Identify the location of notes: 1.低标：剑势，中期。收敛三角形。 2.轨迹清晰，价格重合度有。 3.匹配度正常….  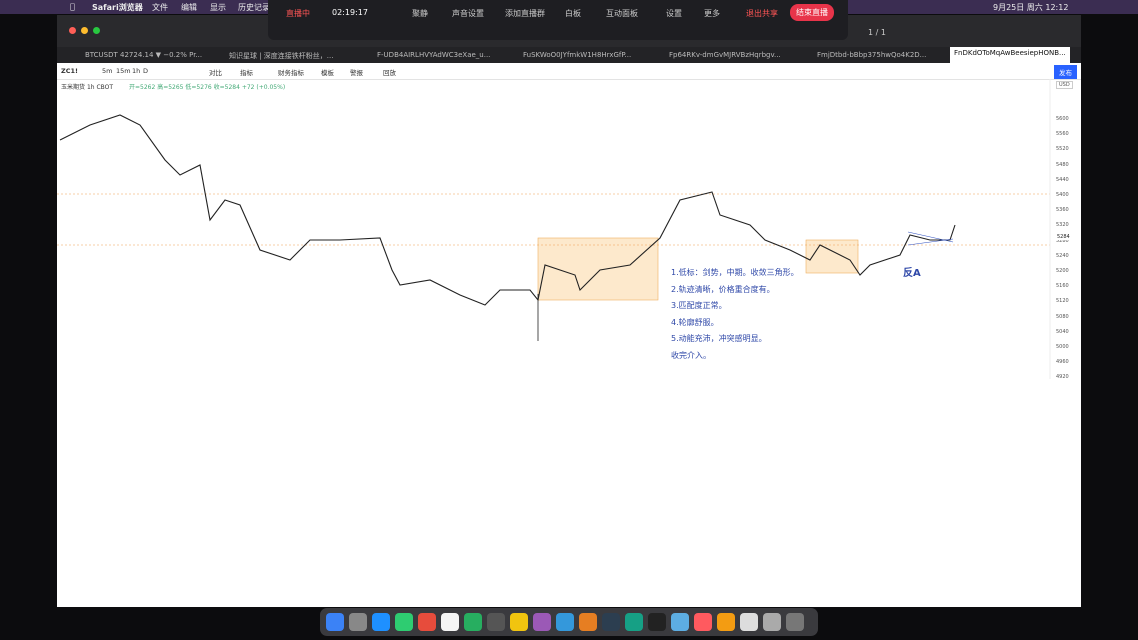
(735, 314).